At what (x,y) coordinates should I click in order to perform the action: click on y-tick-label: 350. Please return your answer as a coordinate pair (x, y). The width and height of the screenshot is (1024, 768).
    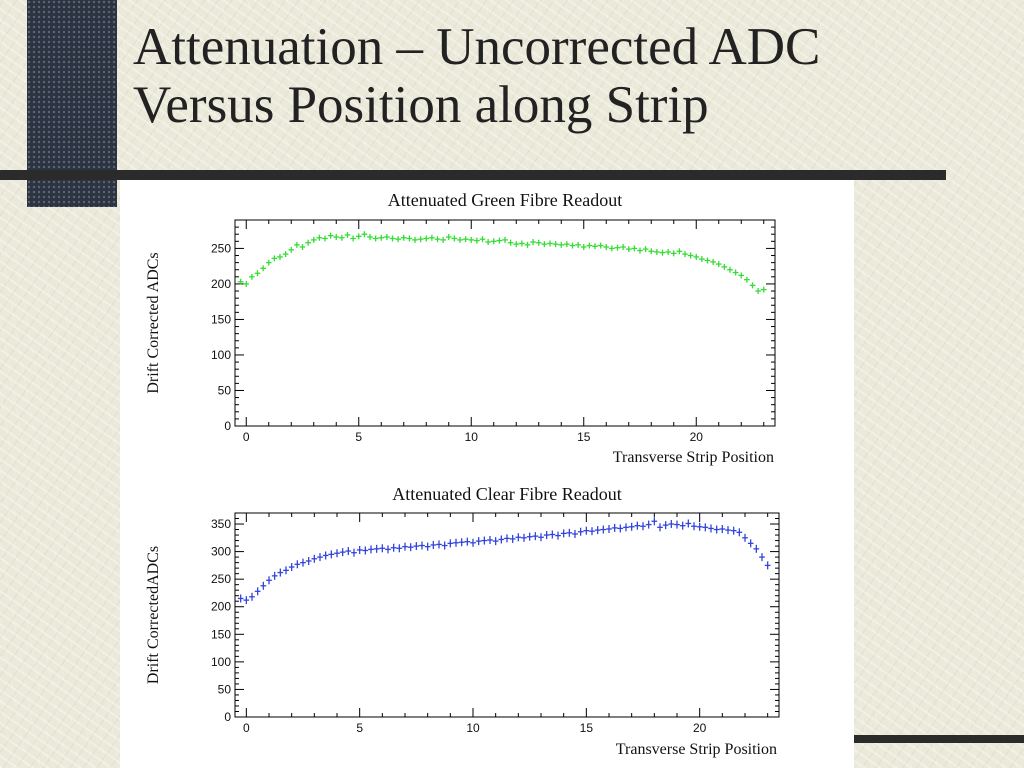
    Looking at the image, I should click on (221, 524).